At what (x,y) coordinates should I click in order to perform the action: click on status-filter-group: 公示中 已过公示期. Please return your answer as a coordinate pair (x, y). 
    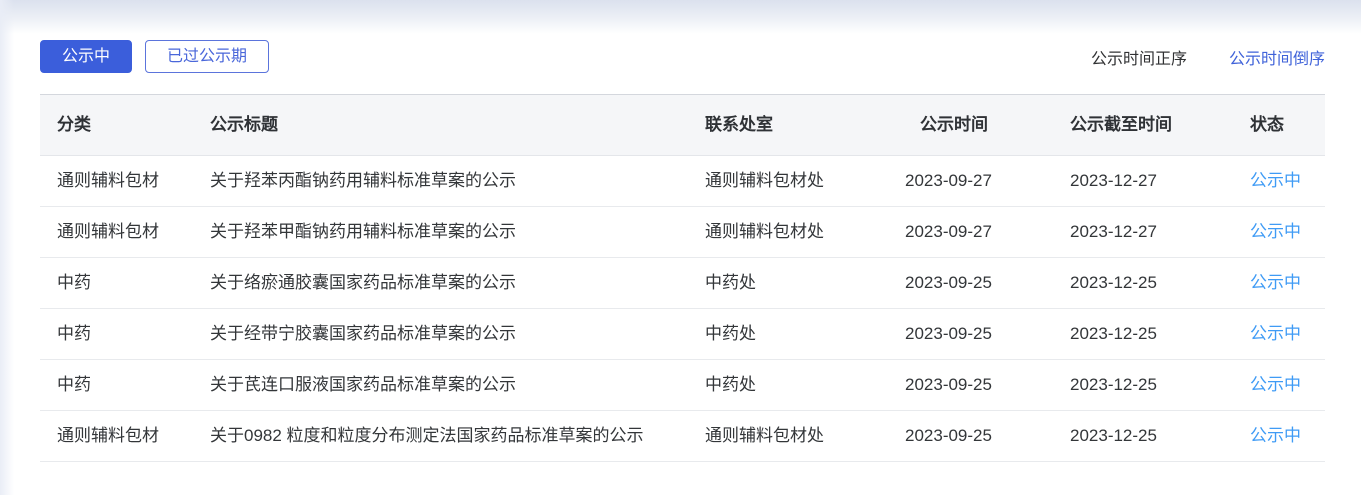
    Looking at the image, I should click on (155, 56).